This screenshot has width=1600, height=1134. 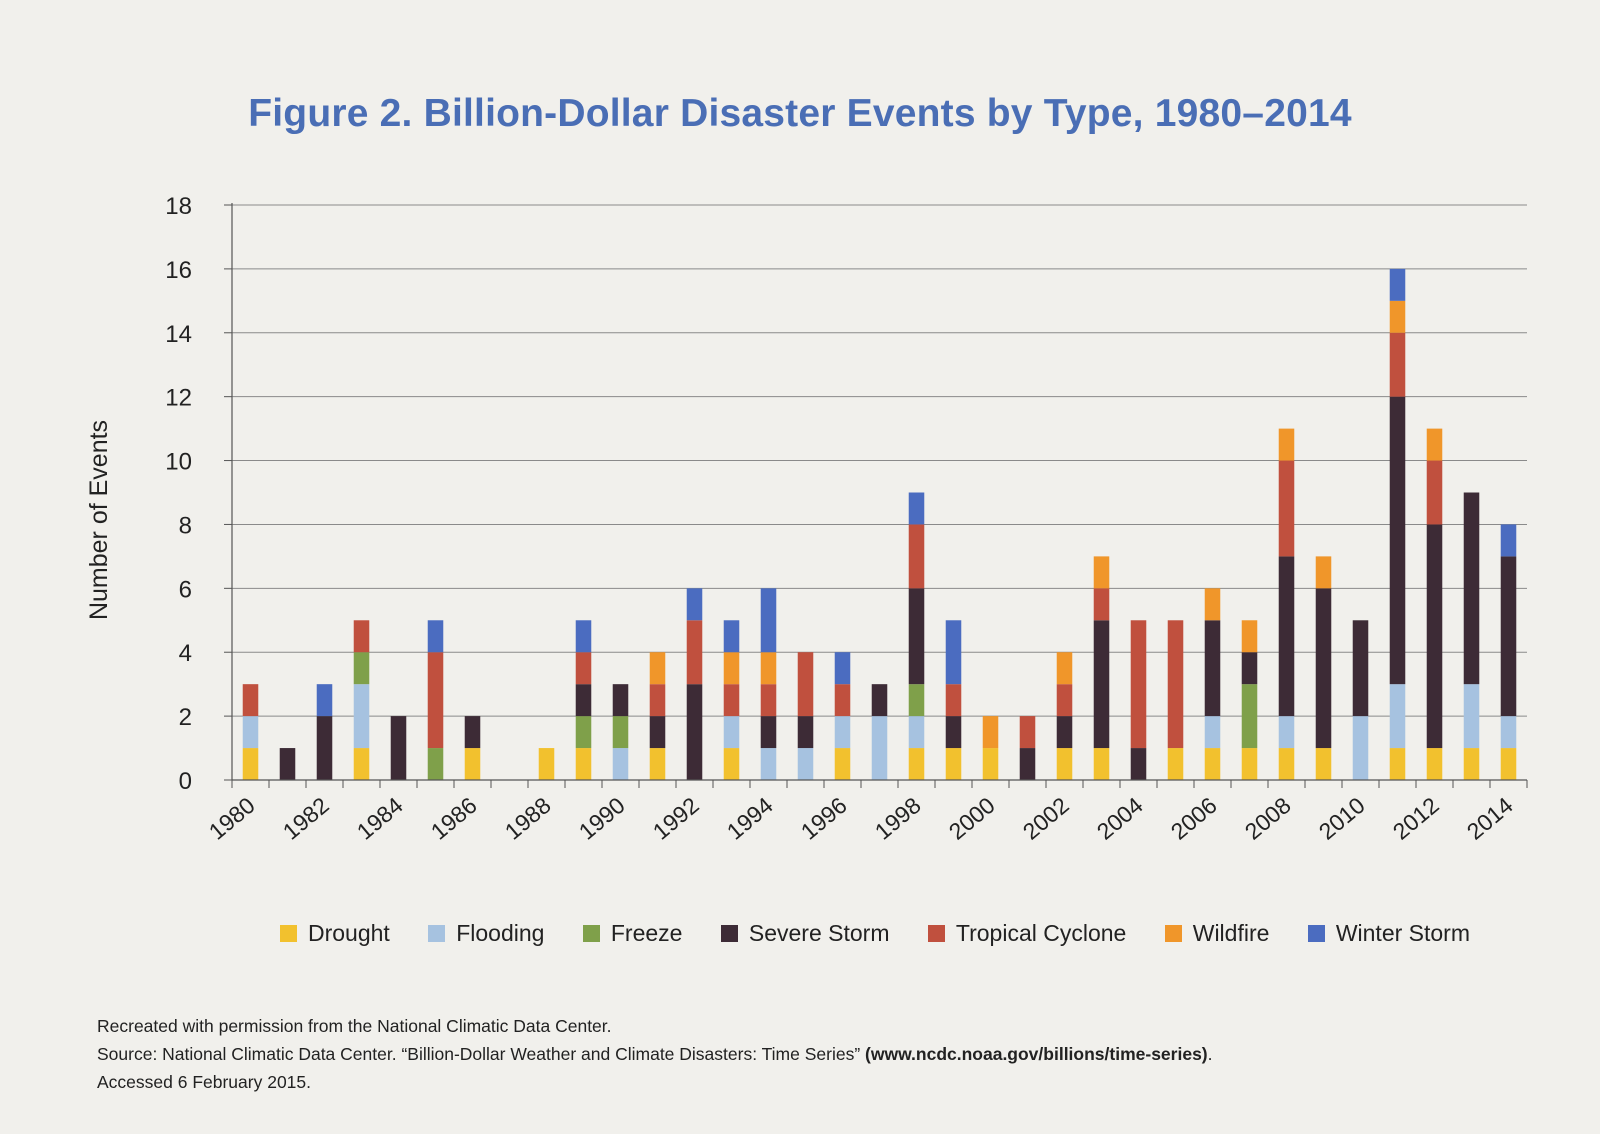 What do you see at coordinates (361, 716) in the screenshot?
I see `bar-segment-flooding-1983` at bounding box center [361, 716].